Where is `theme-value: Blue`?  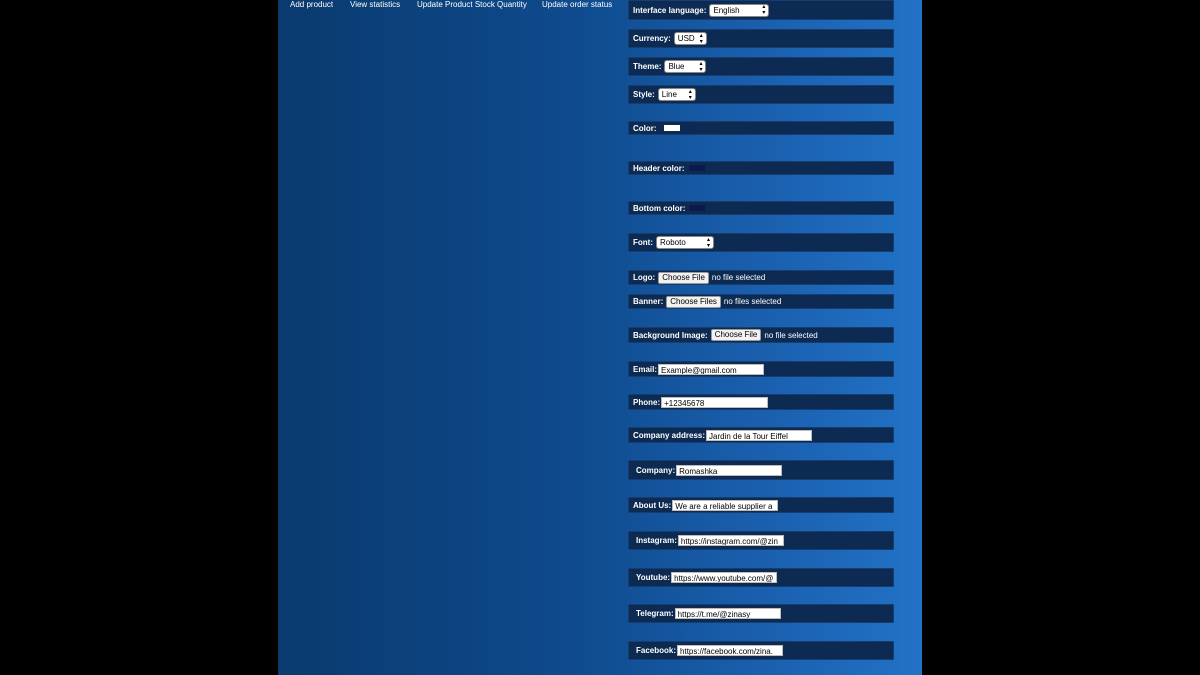 theme-value: Blue is located at coordinates (676, 66).